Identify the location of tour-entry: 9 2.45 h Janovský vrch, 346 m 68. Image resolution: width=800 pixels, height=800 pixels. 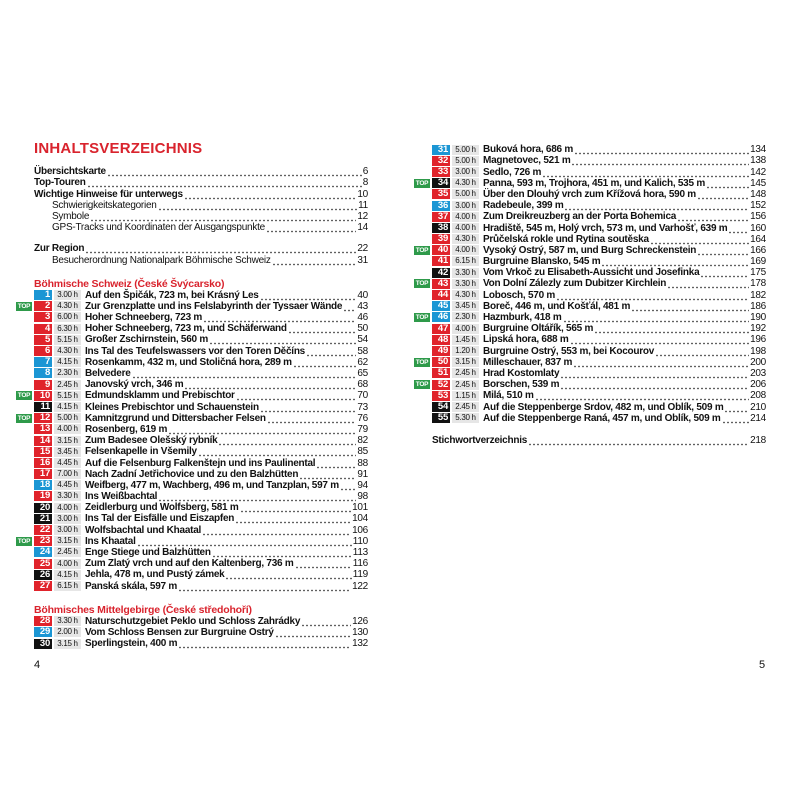
(192, 385).